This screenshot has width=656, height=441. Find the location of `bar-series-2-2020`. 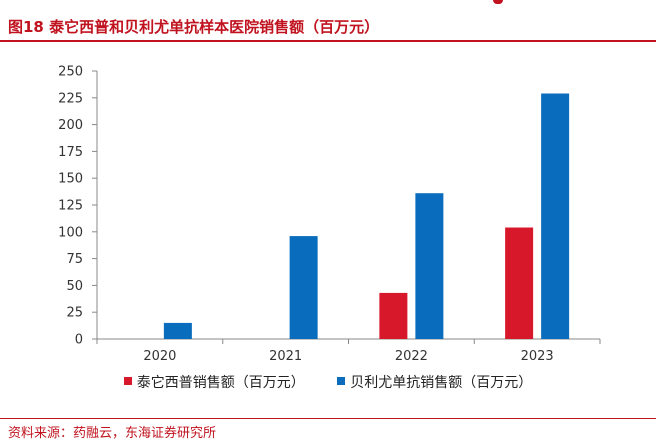

bar-series-2-2020 is located at coordinates (177, 330).